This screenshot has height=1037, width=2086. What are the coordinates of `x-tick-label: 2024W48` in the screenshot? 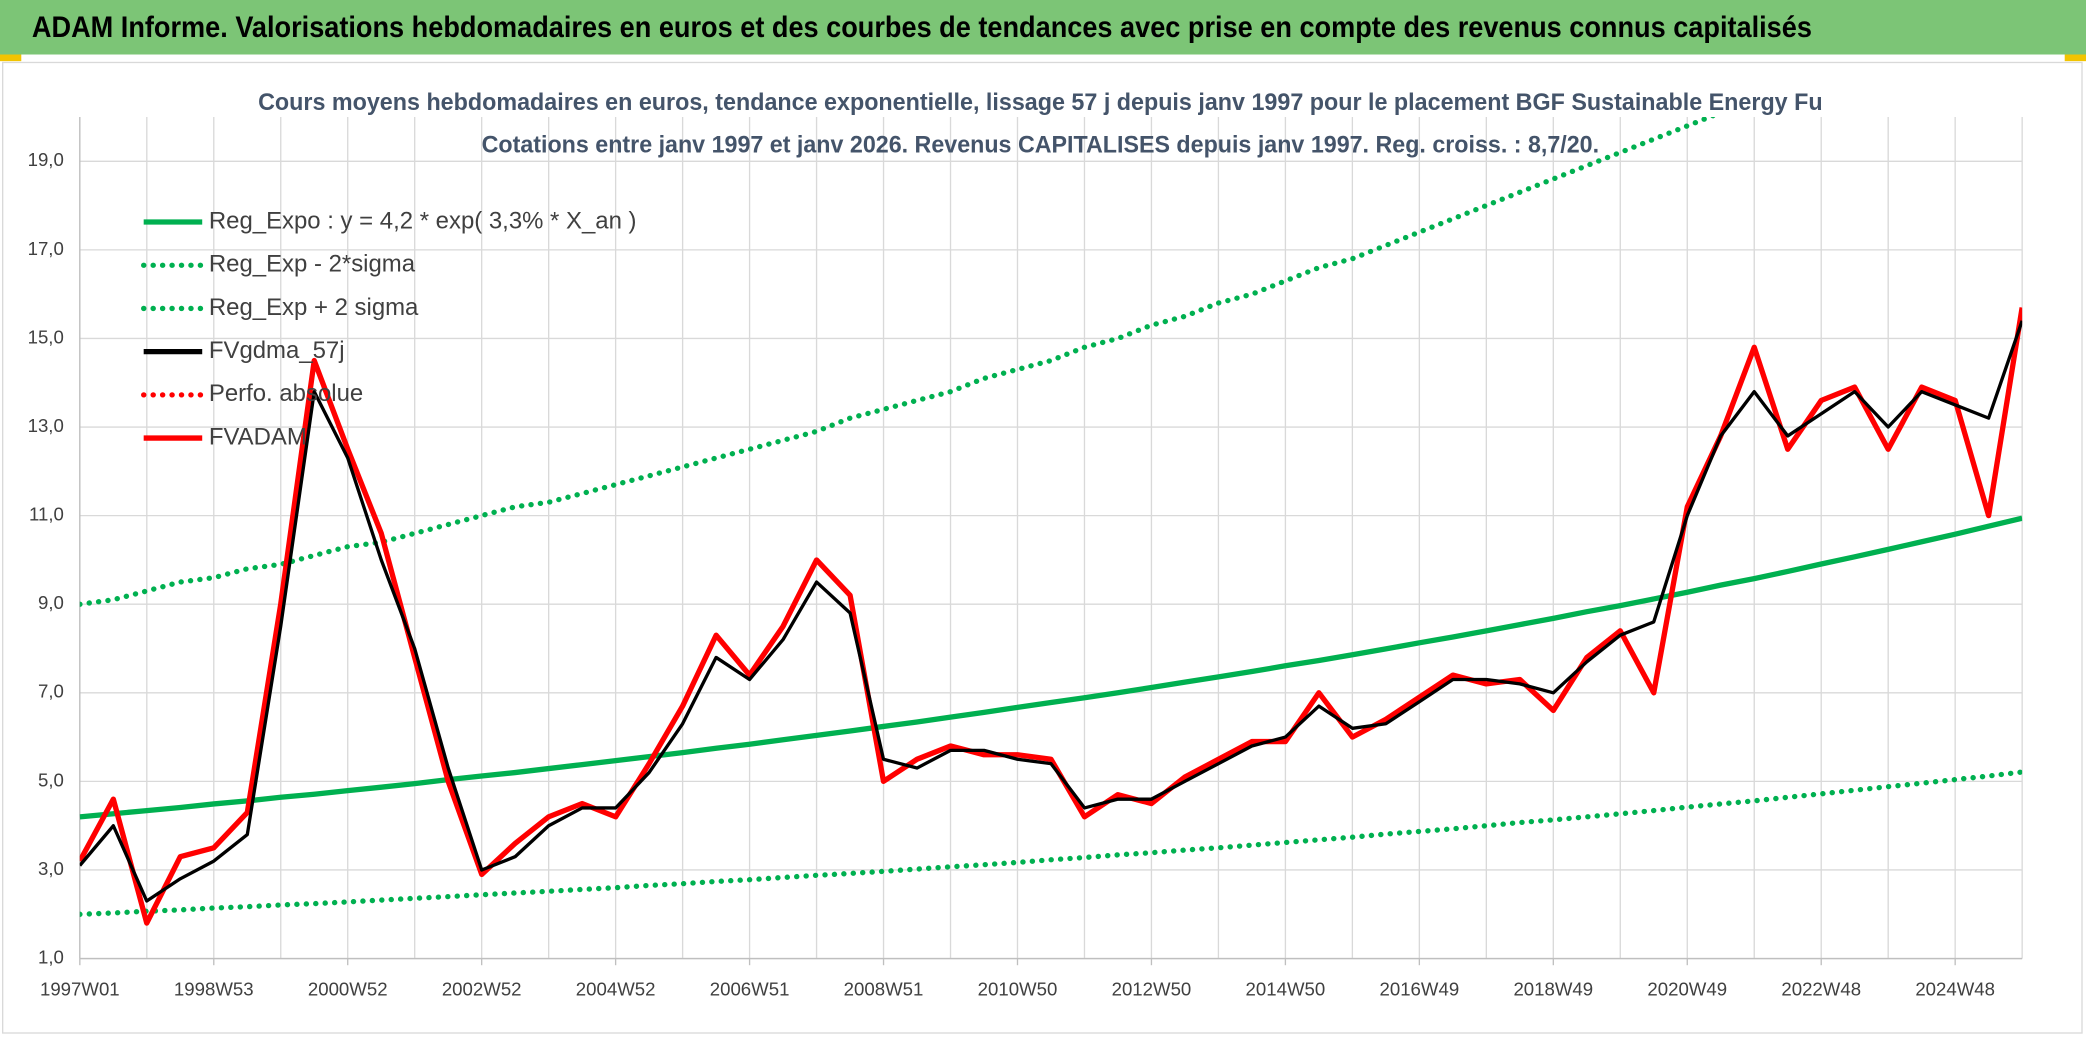 It's located at (1955, 988).